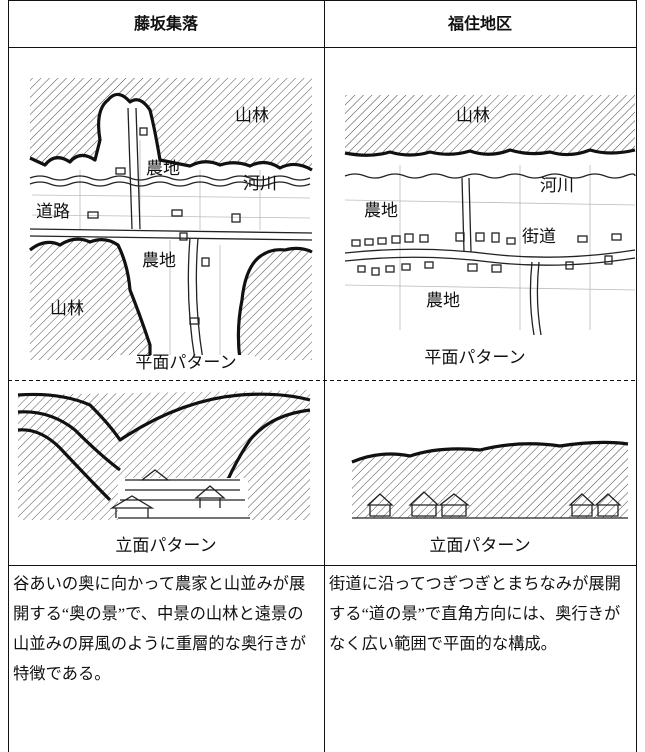  What do you see at coordinates (166, 23) in the screenshot?
I see `header: 藤坂集落` at bounding box center [166, 23].